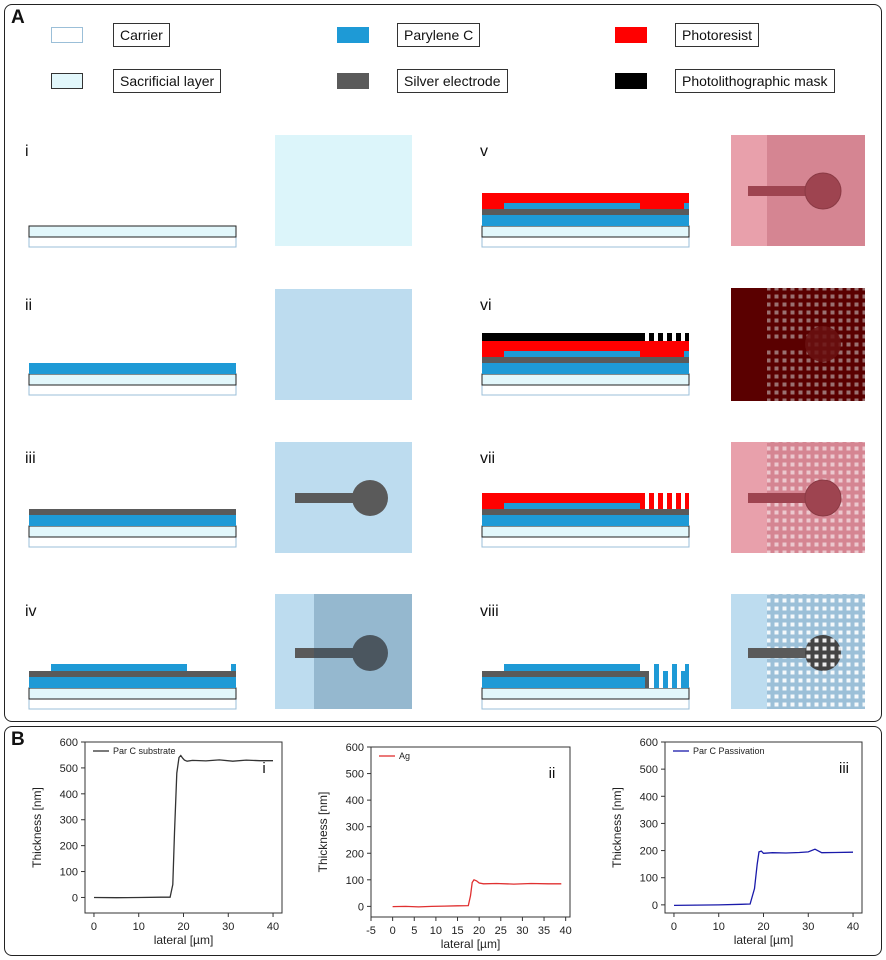 The height and width of the screenshot is (960, 886). What do you see at coordinates (649, 797) in the screenshot?
I see `chart-iii-ytick-label: 400` at bounding box center [649, 797].